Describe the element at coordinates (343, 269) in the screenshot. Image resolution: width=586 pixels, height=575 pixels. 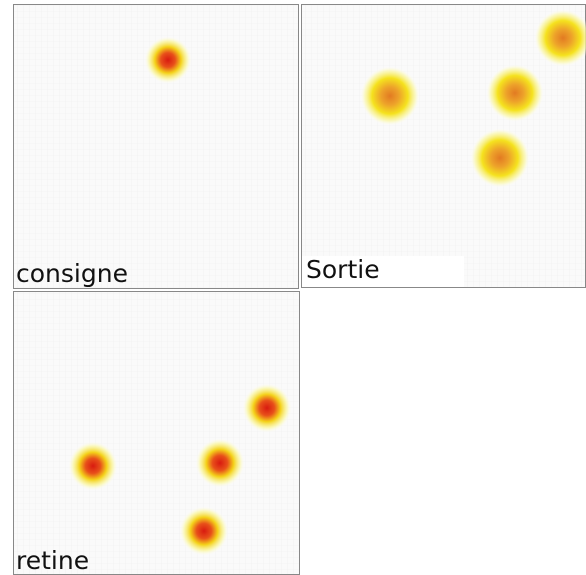
I see `panel-label: Sortie` at that location.